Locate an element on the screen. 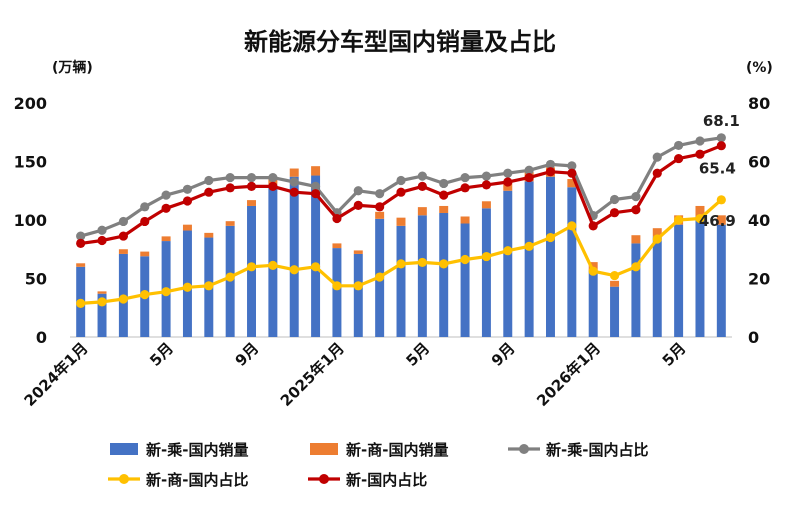 Image resolution: width=800 pixels, height=505 pixels. data-label-layer: 68.1 65.4 46.9 is located at coordinates (719, 171).